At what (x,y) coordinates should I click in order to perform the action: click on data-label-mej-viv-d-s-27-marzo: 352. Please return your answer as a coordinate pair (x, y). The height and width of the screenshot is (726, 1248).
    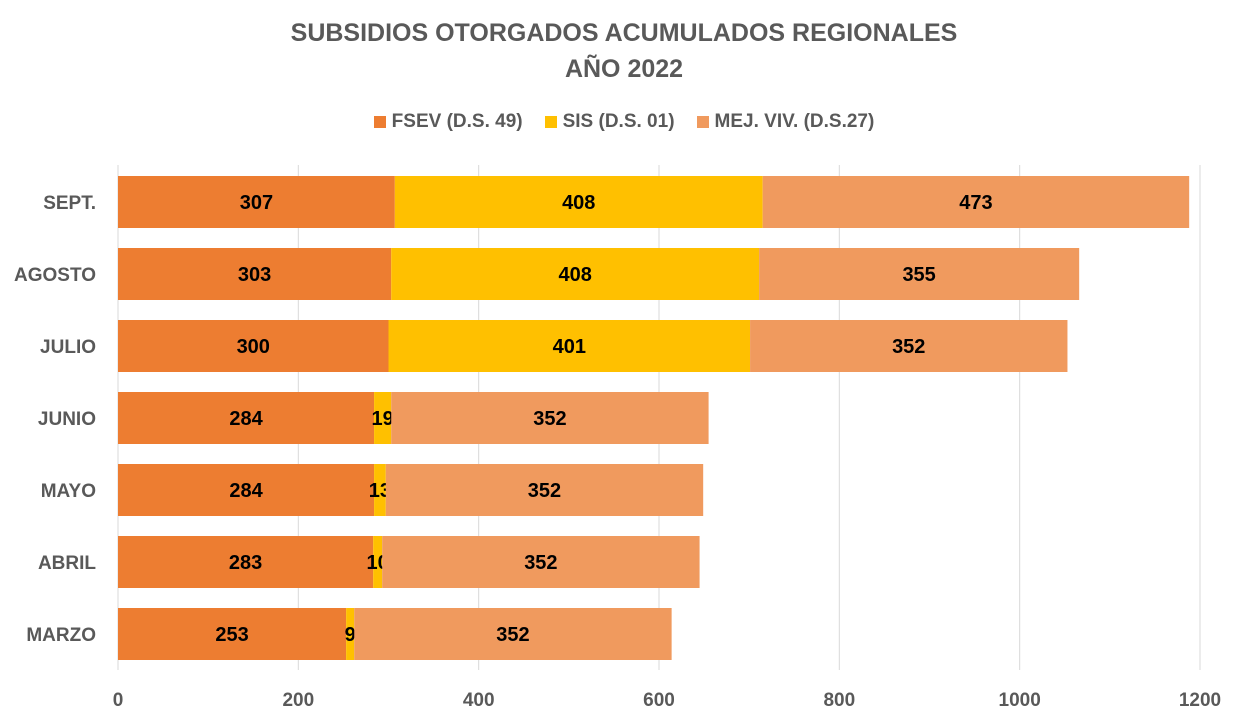
    Looking at the image, I should click on (512, 635).